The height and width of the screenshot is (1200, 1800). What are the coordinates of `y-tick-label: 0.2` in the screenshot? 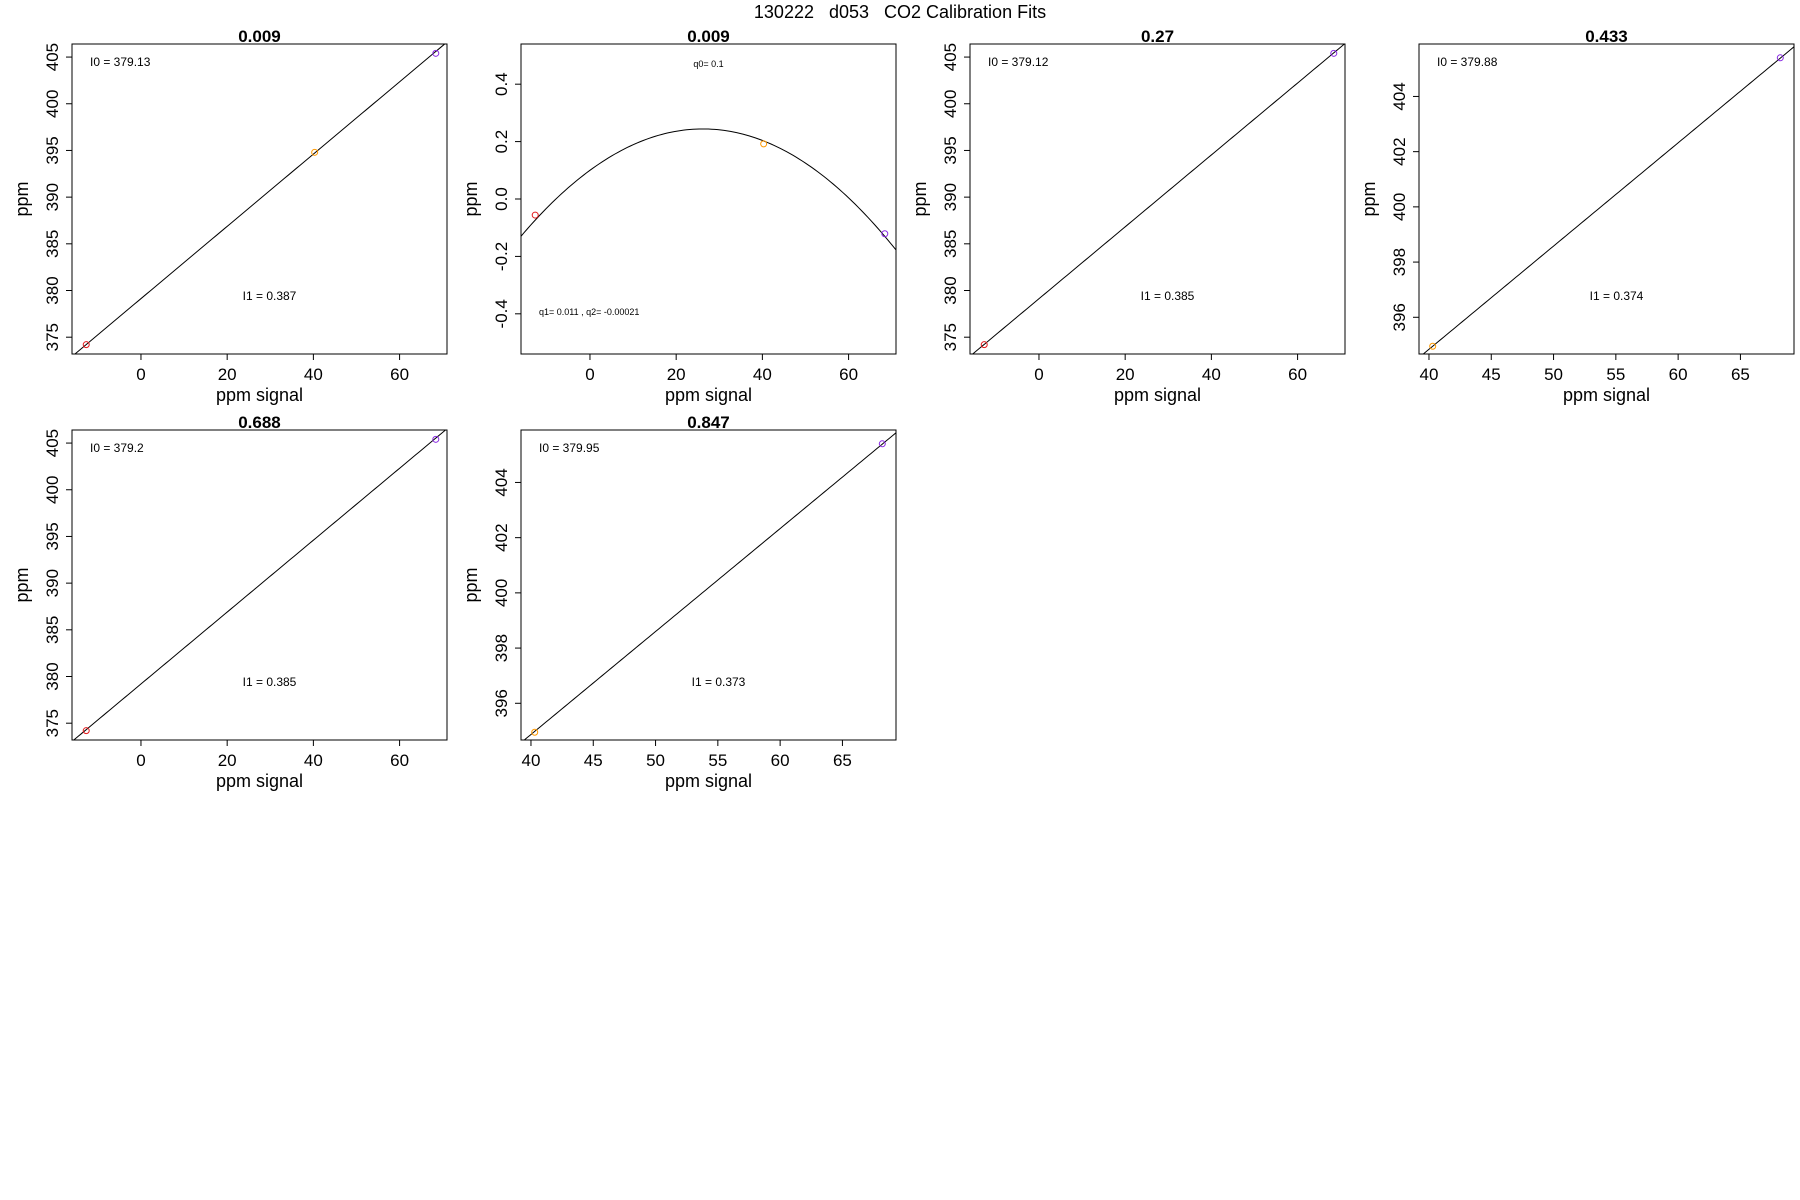 It's located at (501, 142).